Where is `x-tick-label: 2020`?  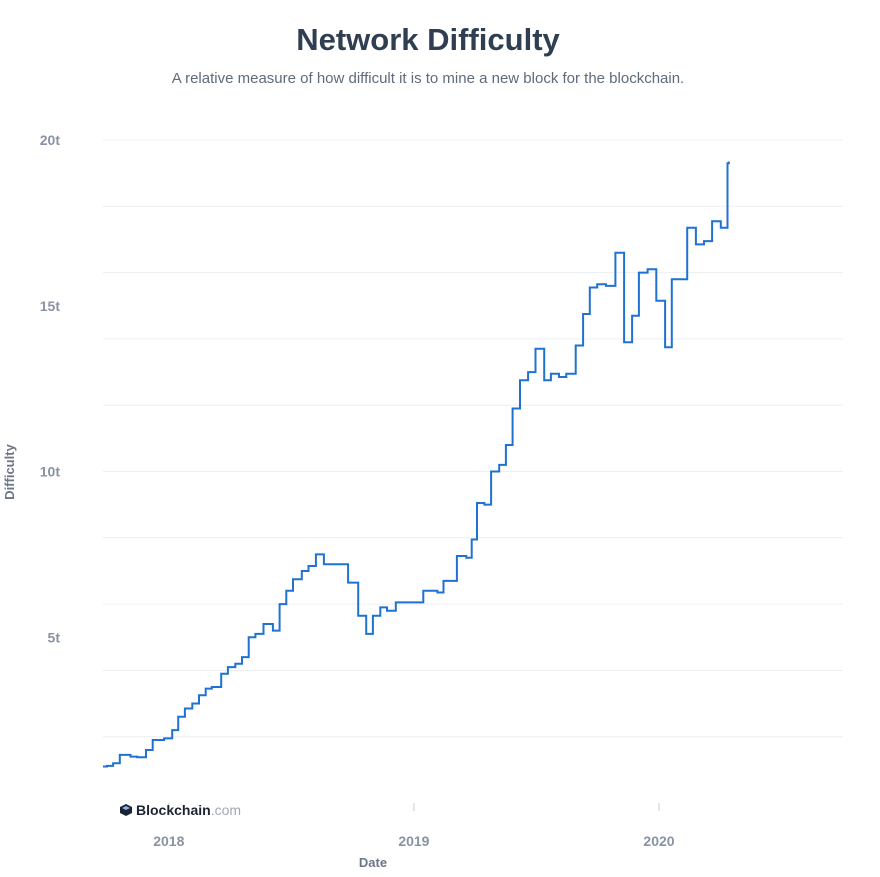
x-tick-label: 2020 is located at coordinates (658, 841).